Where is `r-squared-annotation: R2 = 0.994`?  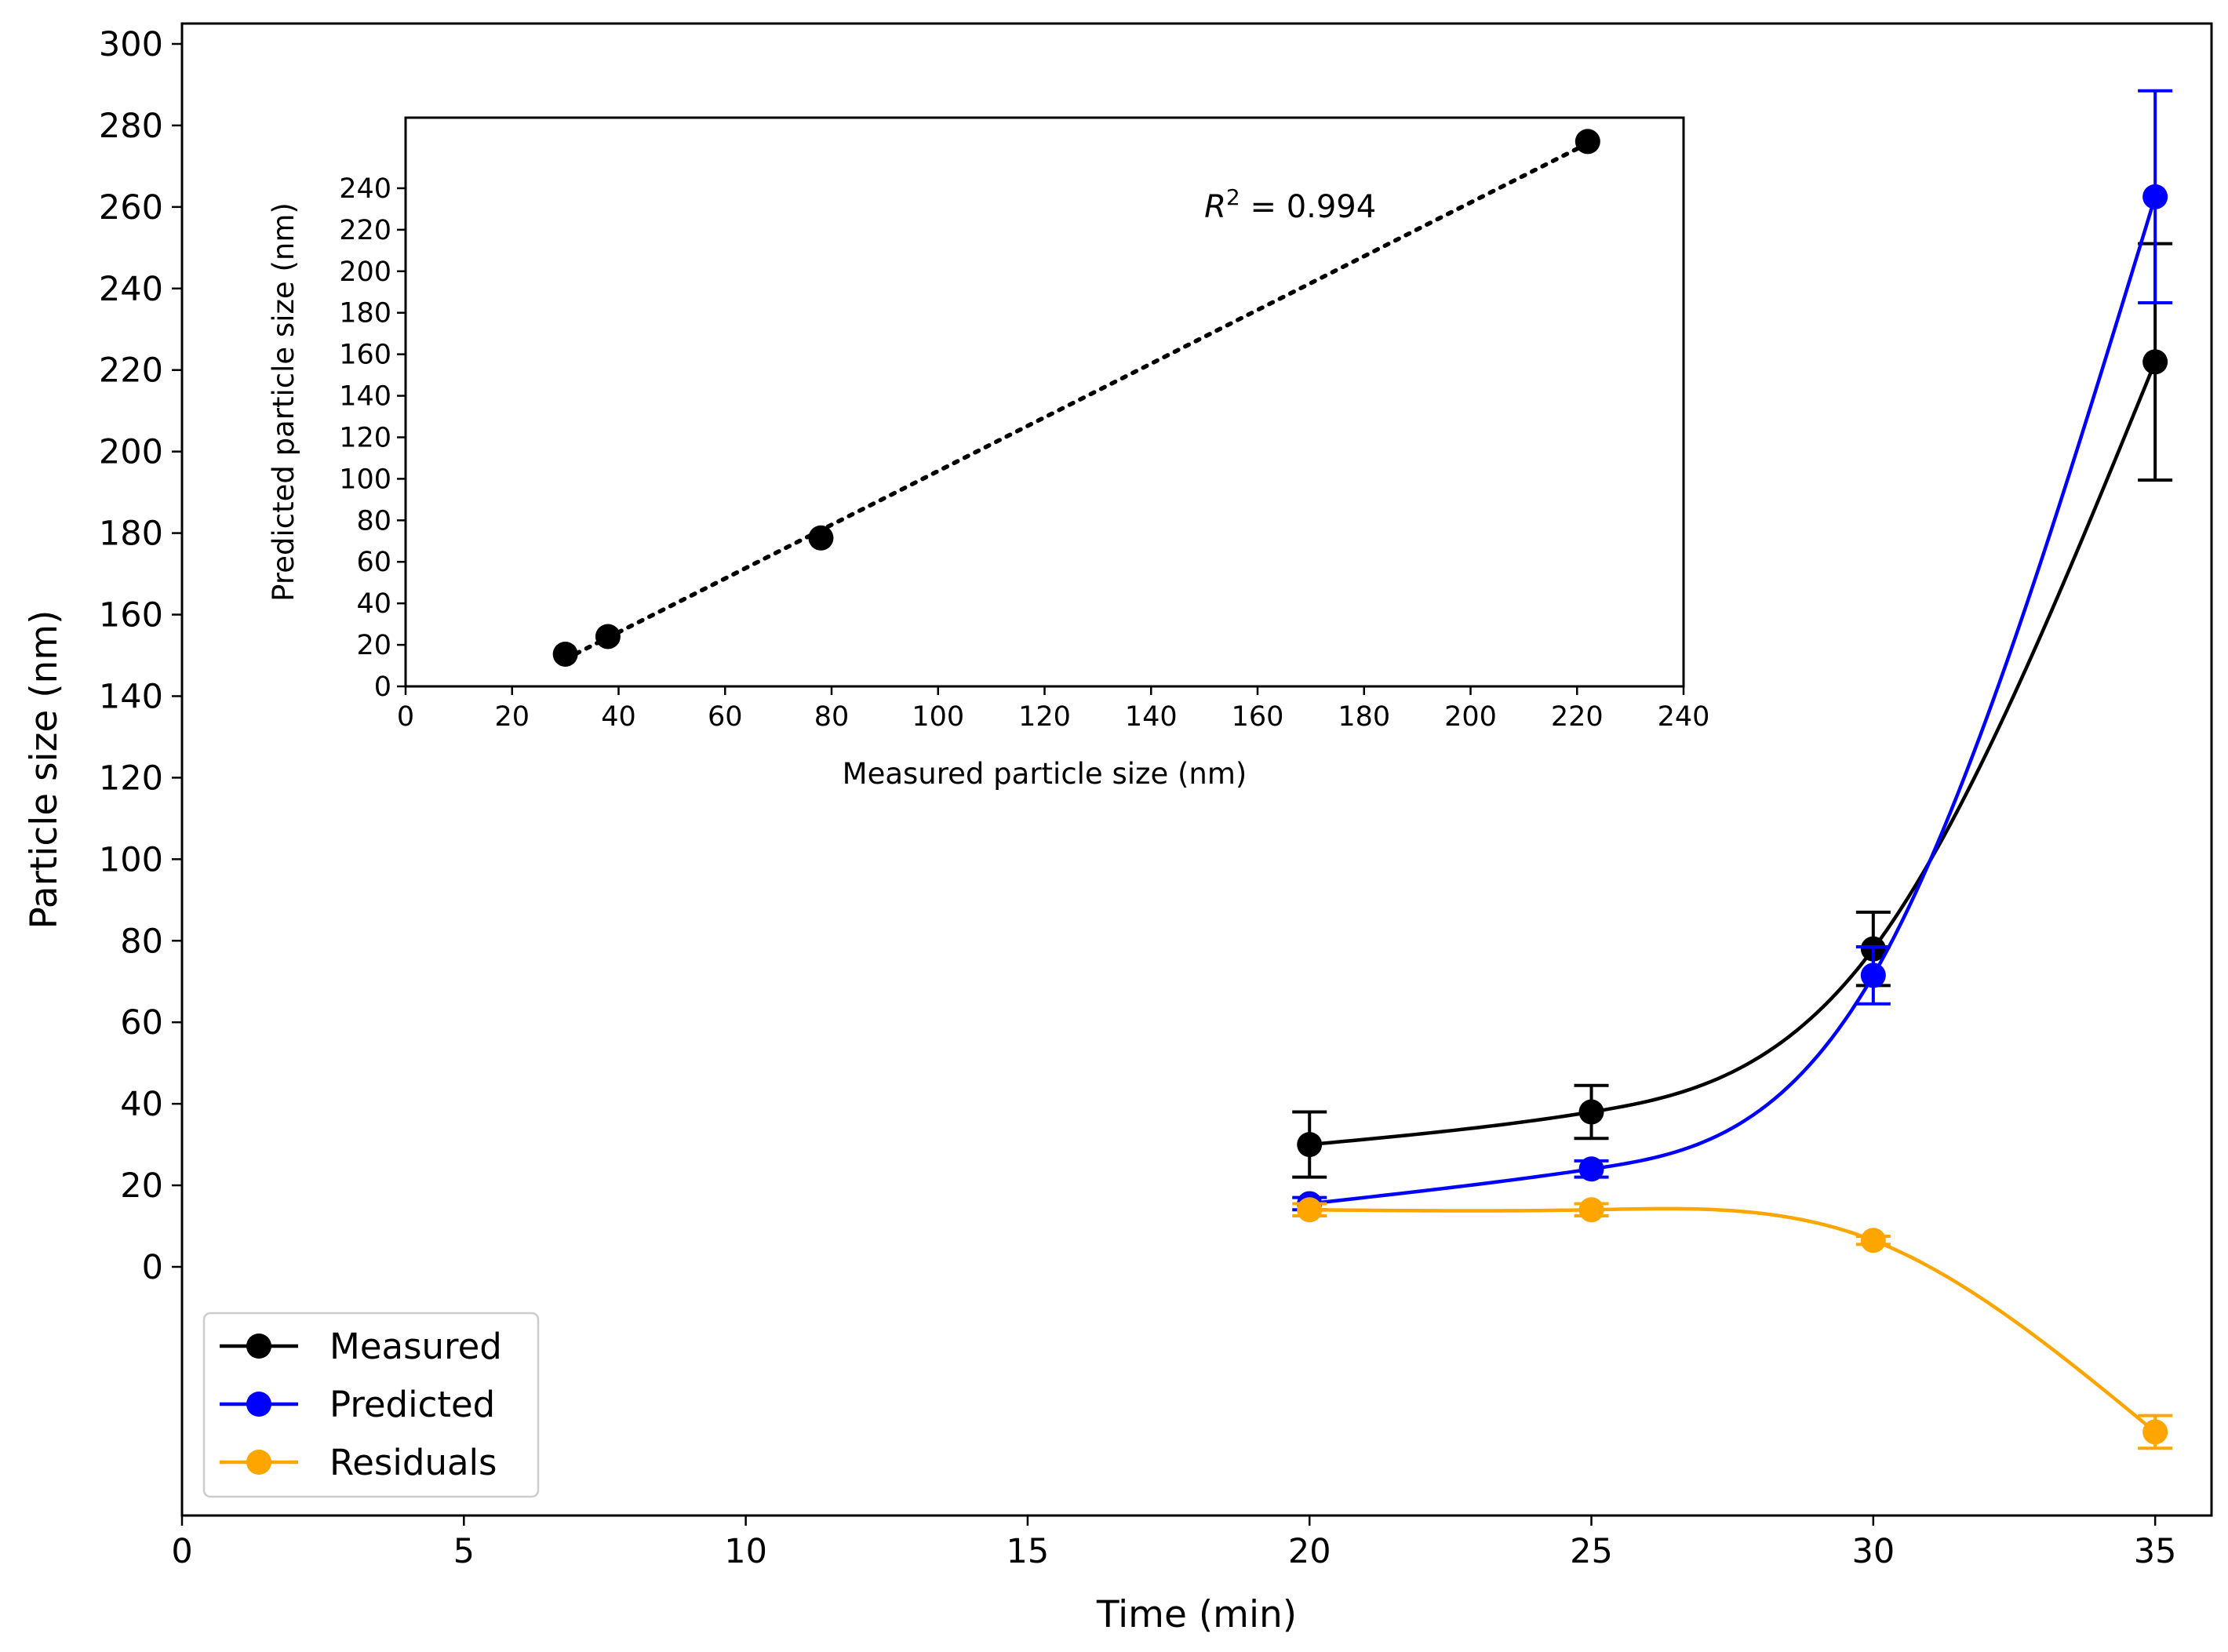
r-squared-annotation: R2 = 0.994 is located at coordinates (1290, 205).